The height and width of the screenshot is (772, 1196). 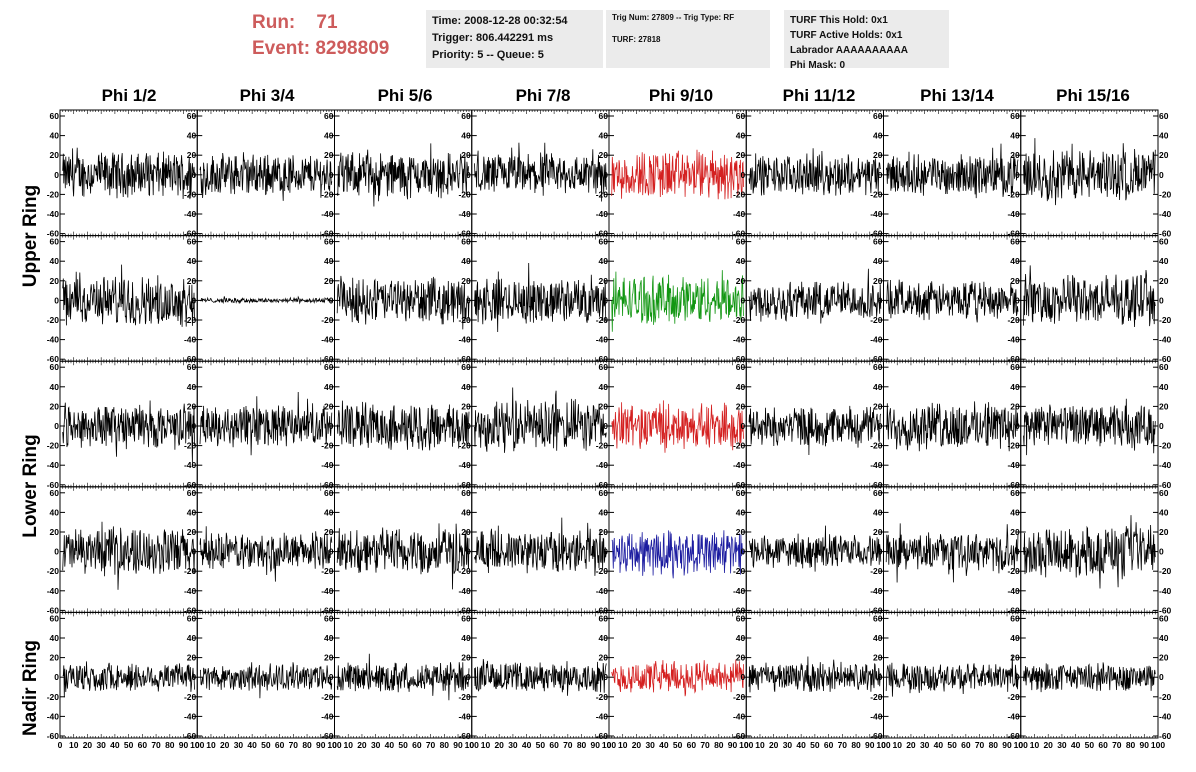 I want to click on x-tick-label: 20, so click(x=774, y=745).